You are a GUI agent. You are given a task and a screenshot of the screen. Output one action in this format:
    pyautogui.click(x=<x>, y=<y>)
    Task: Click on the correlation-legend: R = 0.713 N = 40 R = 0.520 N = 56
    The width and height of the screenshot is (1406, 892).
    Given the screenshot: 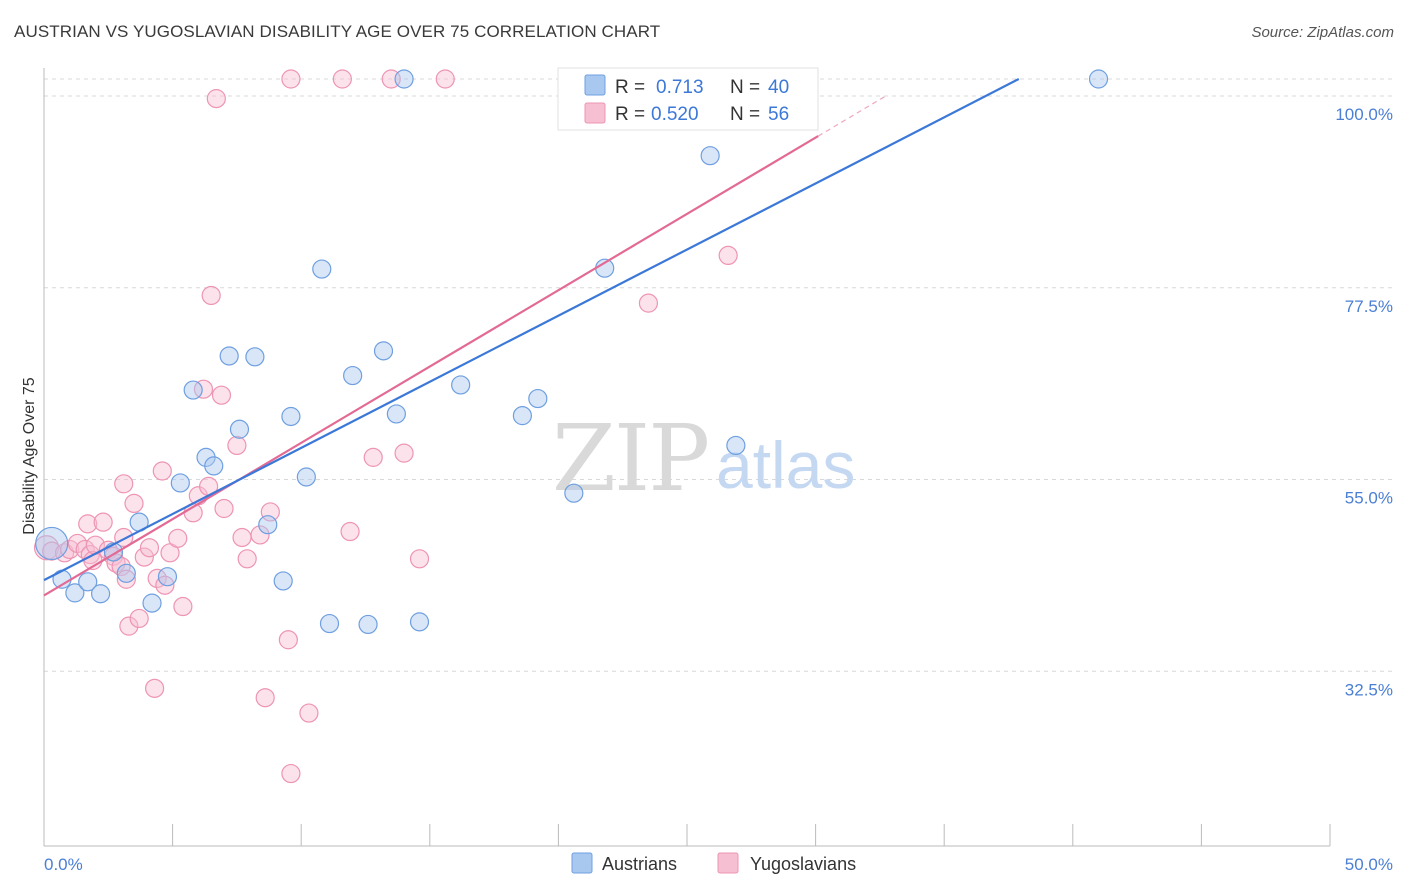 What is the action you would take?
    pyautogui.click(x=688, y=99)
    